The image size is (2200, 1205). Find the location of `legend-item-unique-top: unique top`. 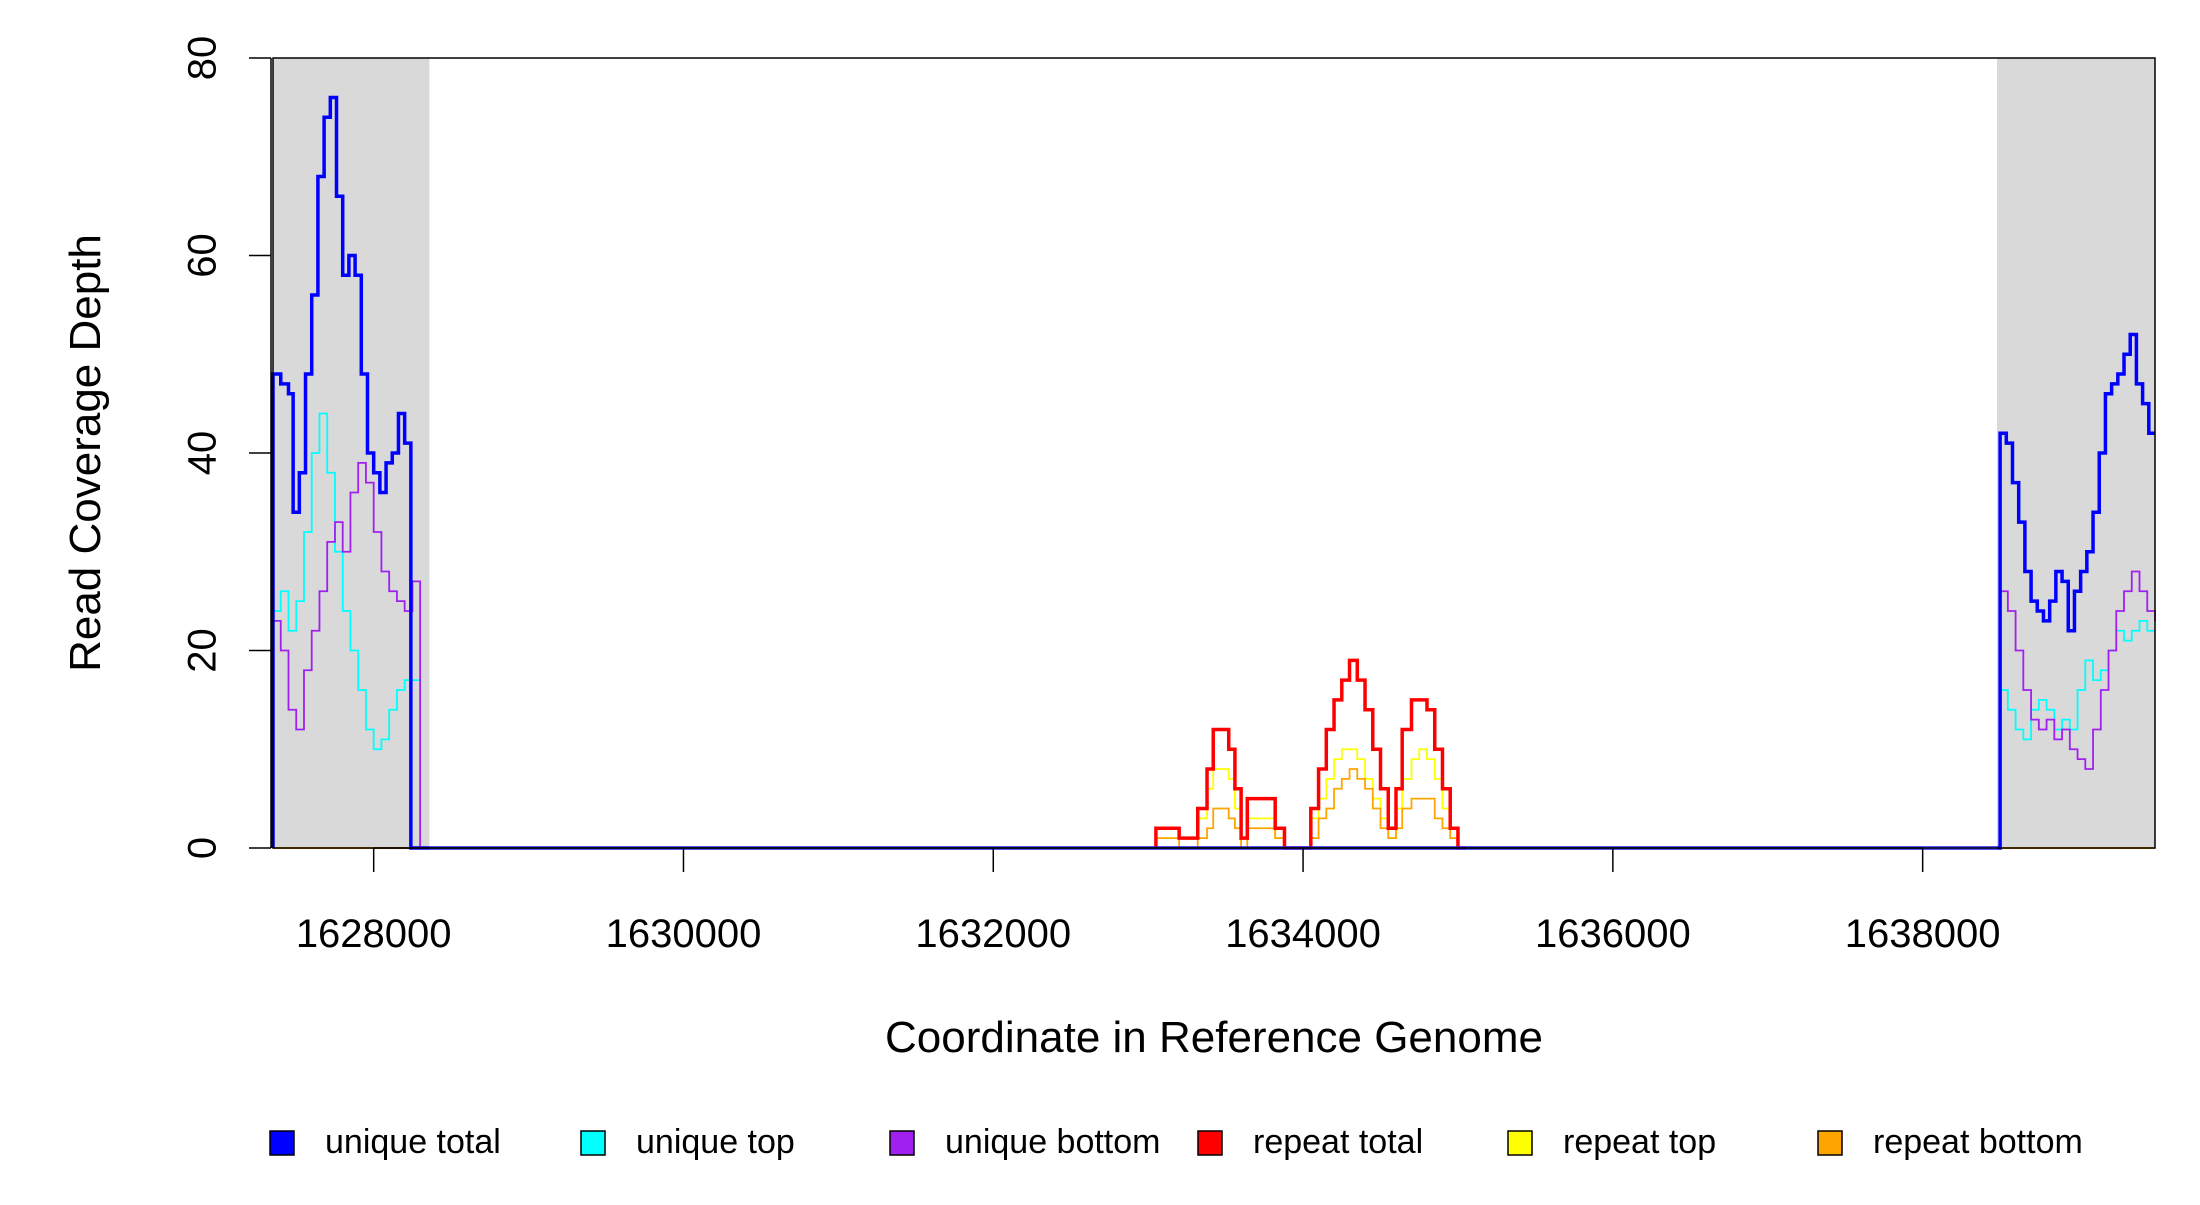

legend-item-unique-top: unique top is located at coordinates (687, 1142).